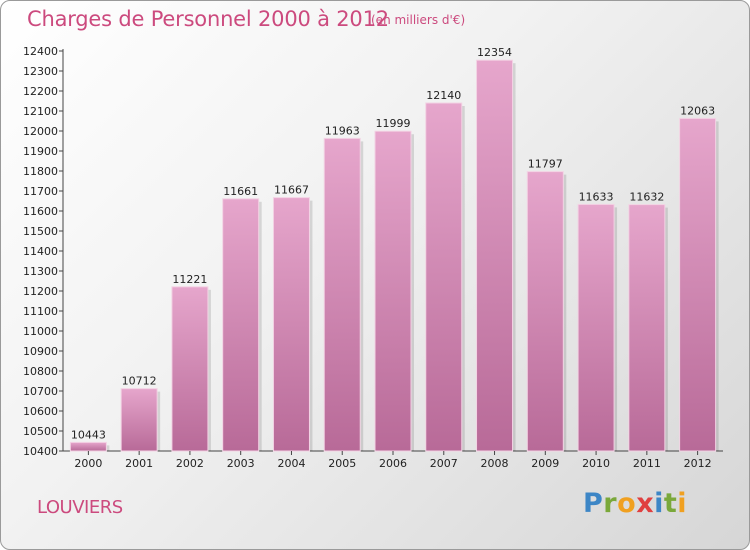 The image size is (750, 550). I want to click on x-tick-label: 2008, so click(495, 463).